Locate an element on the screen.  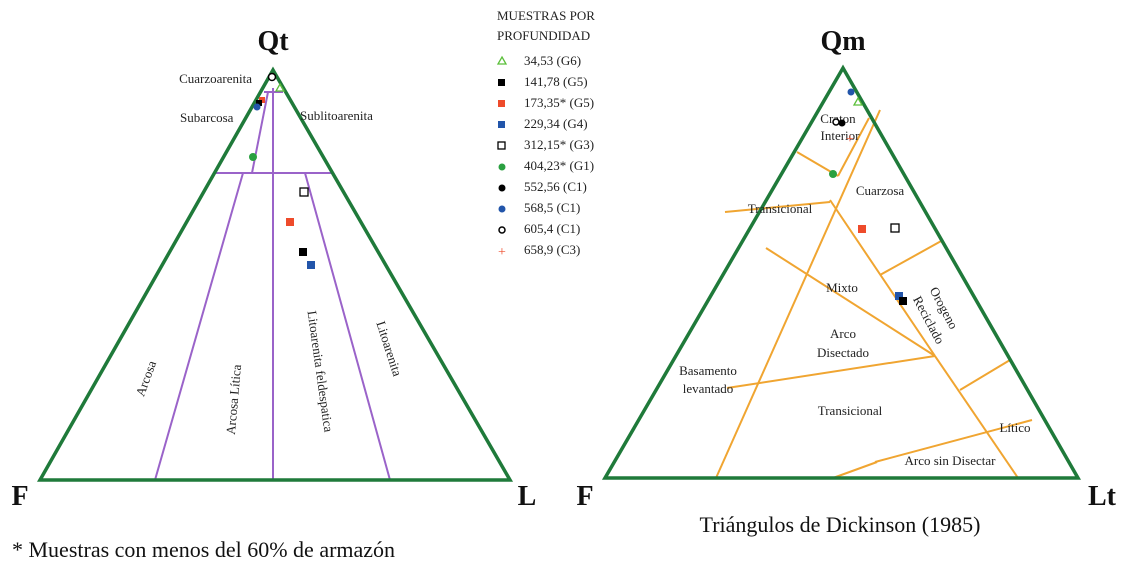
field-label: Lítico is located at coordinates (1014, 427).